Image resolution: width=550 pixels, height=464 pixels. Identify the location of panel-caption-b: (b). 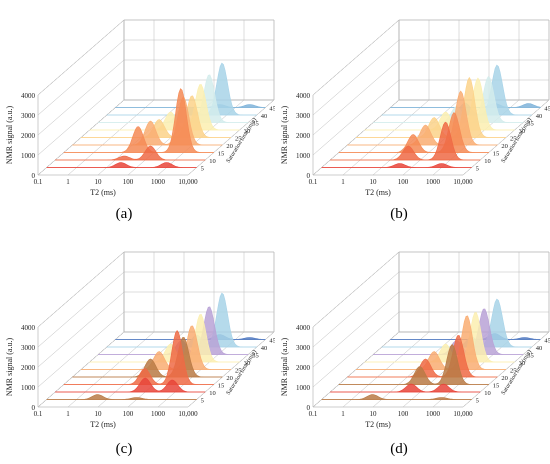
(399, 214).